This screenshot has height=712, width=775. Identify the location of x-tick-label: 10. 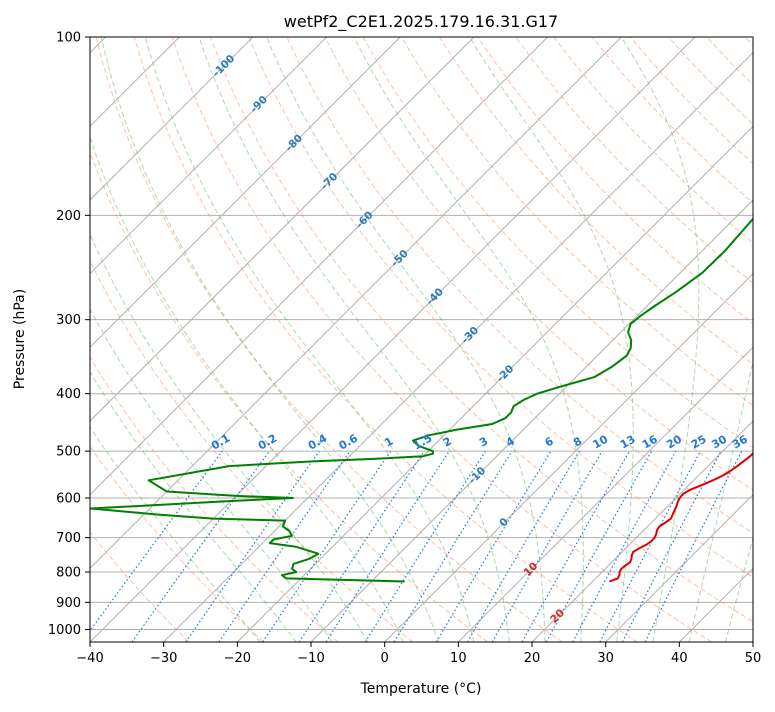
(458, 658).